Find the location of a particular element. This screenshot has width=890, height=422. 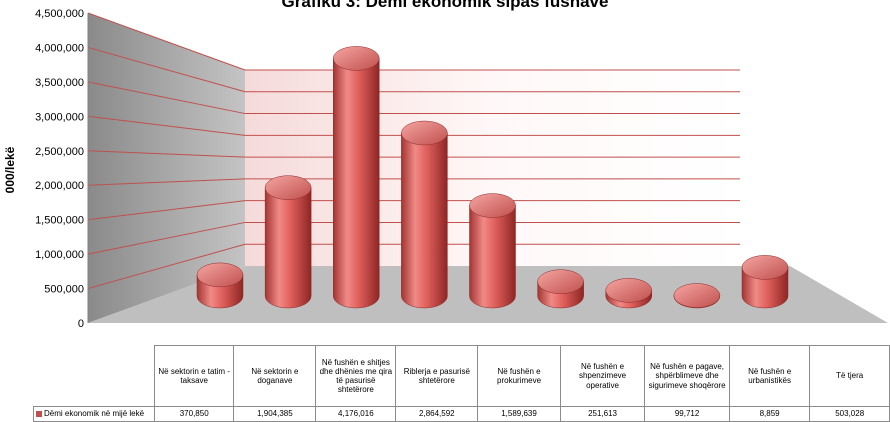

table-header-cell: Në sektorin e tatim - taksave is located at coordinates (194, 376).